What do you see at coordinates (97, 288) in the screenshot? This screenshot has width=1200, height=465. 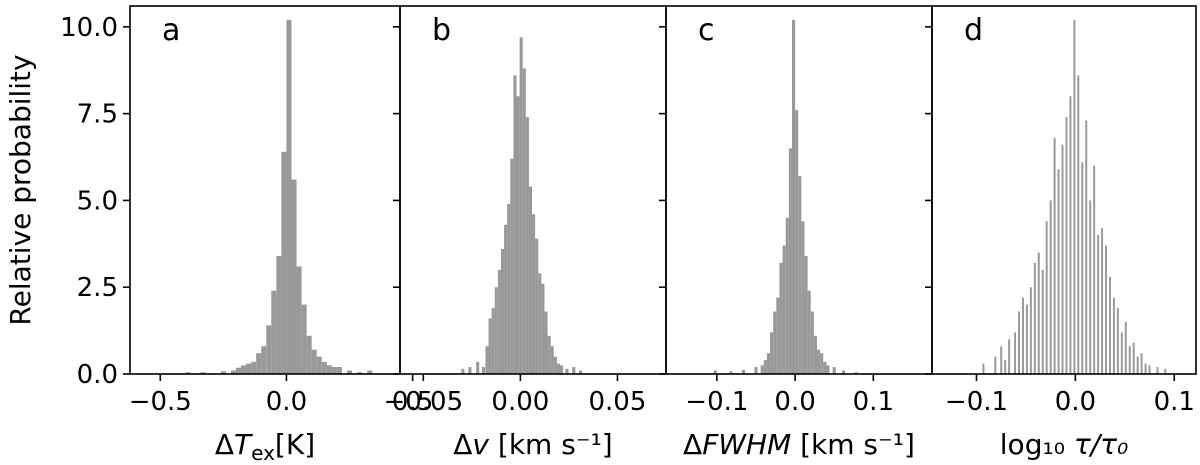 I see `y-tick-label-1: 2.5` at bounding box center [97, 288].